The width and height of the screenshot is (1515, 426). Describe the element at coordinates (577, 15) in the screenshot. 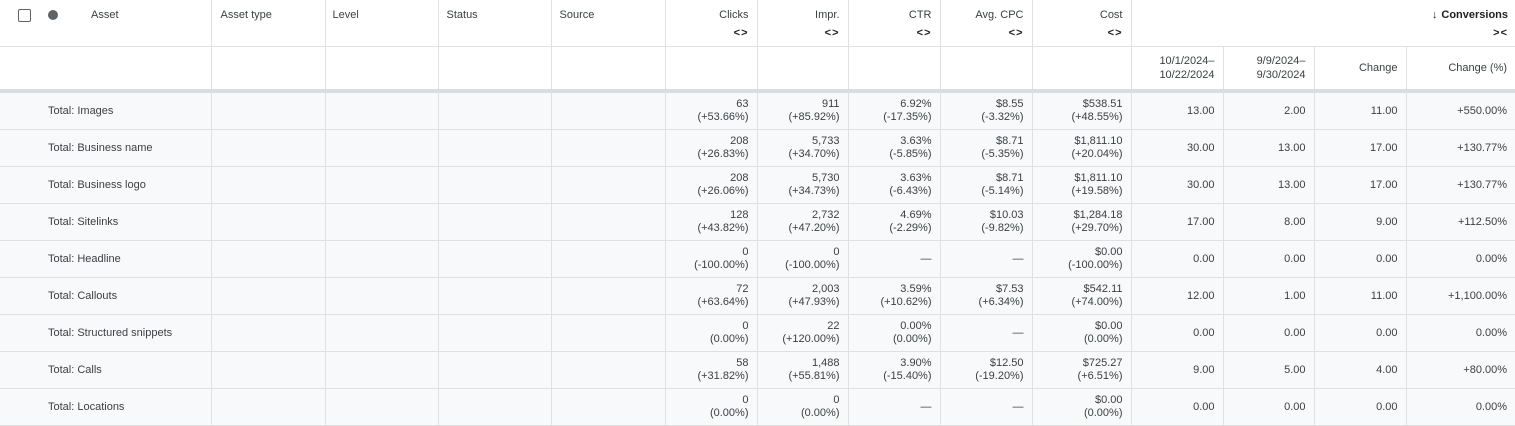

I see `source-label: Source` at that location.